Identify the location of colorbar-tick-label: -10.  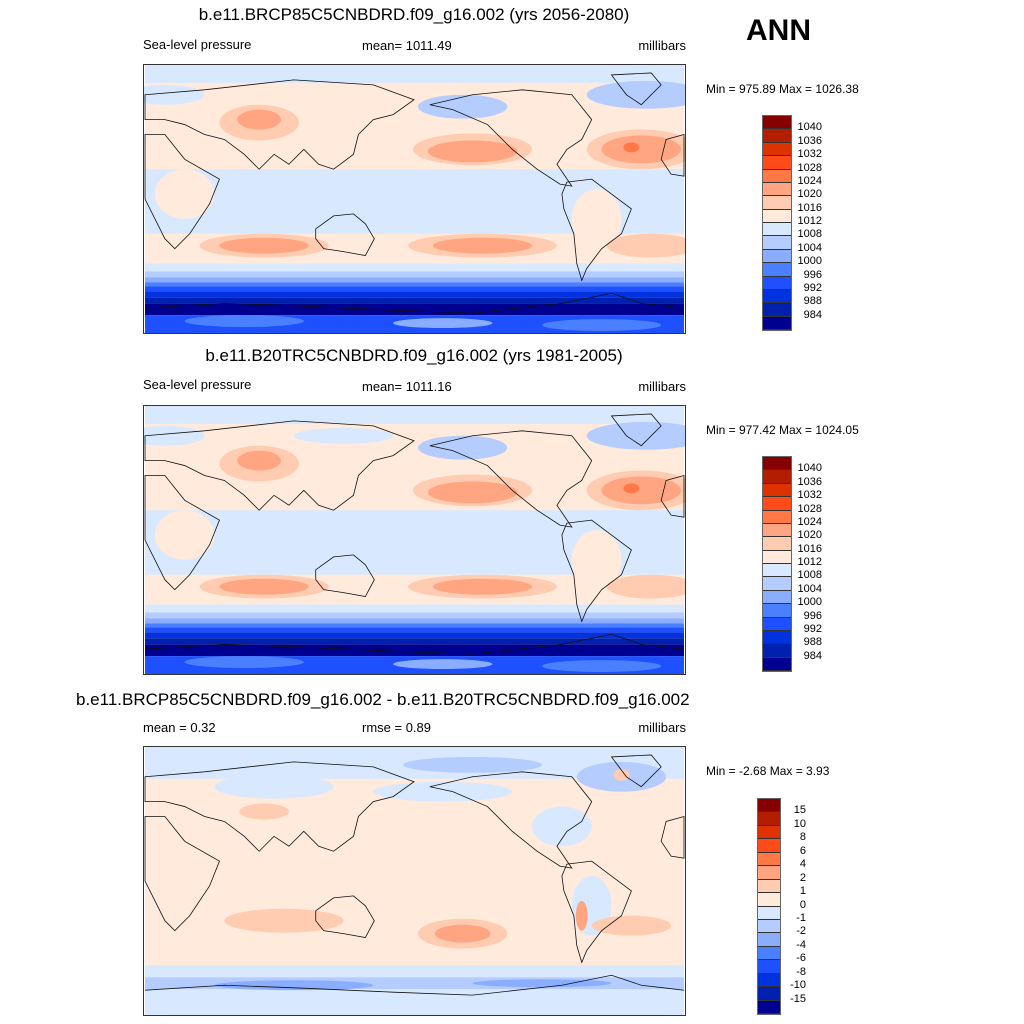
(798, 985).